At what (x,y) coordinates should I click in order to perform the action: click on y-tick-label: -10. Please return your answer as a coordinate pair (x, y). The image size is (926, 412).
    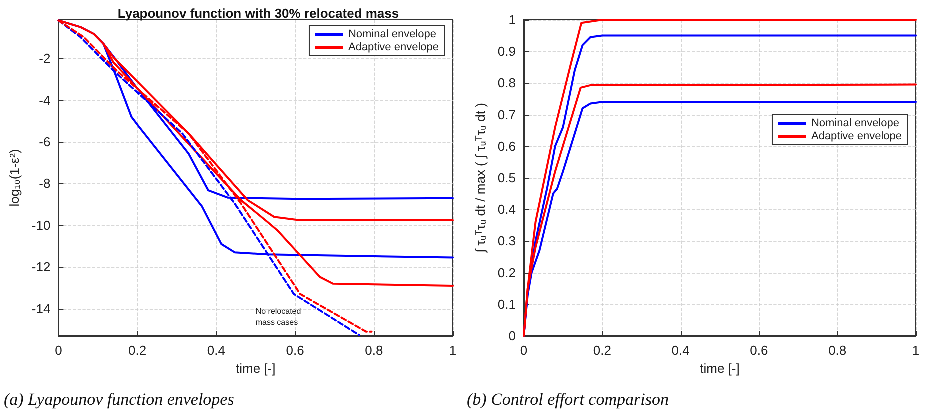
    Looking at the image, I should click on (41, 225).